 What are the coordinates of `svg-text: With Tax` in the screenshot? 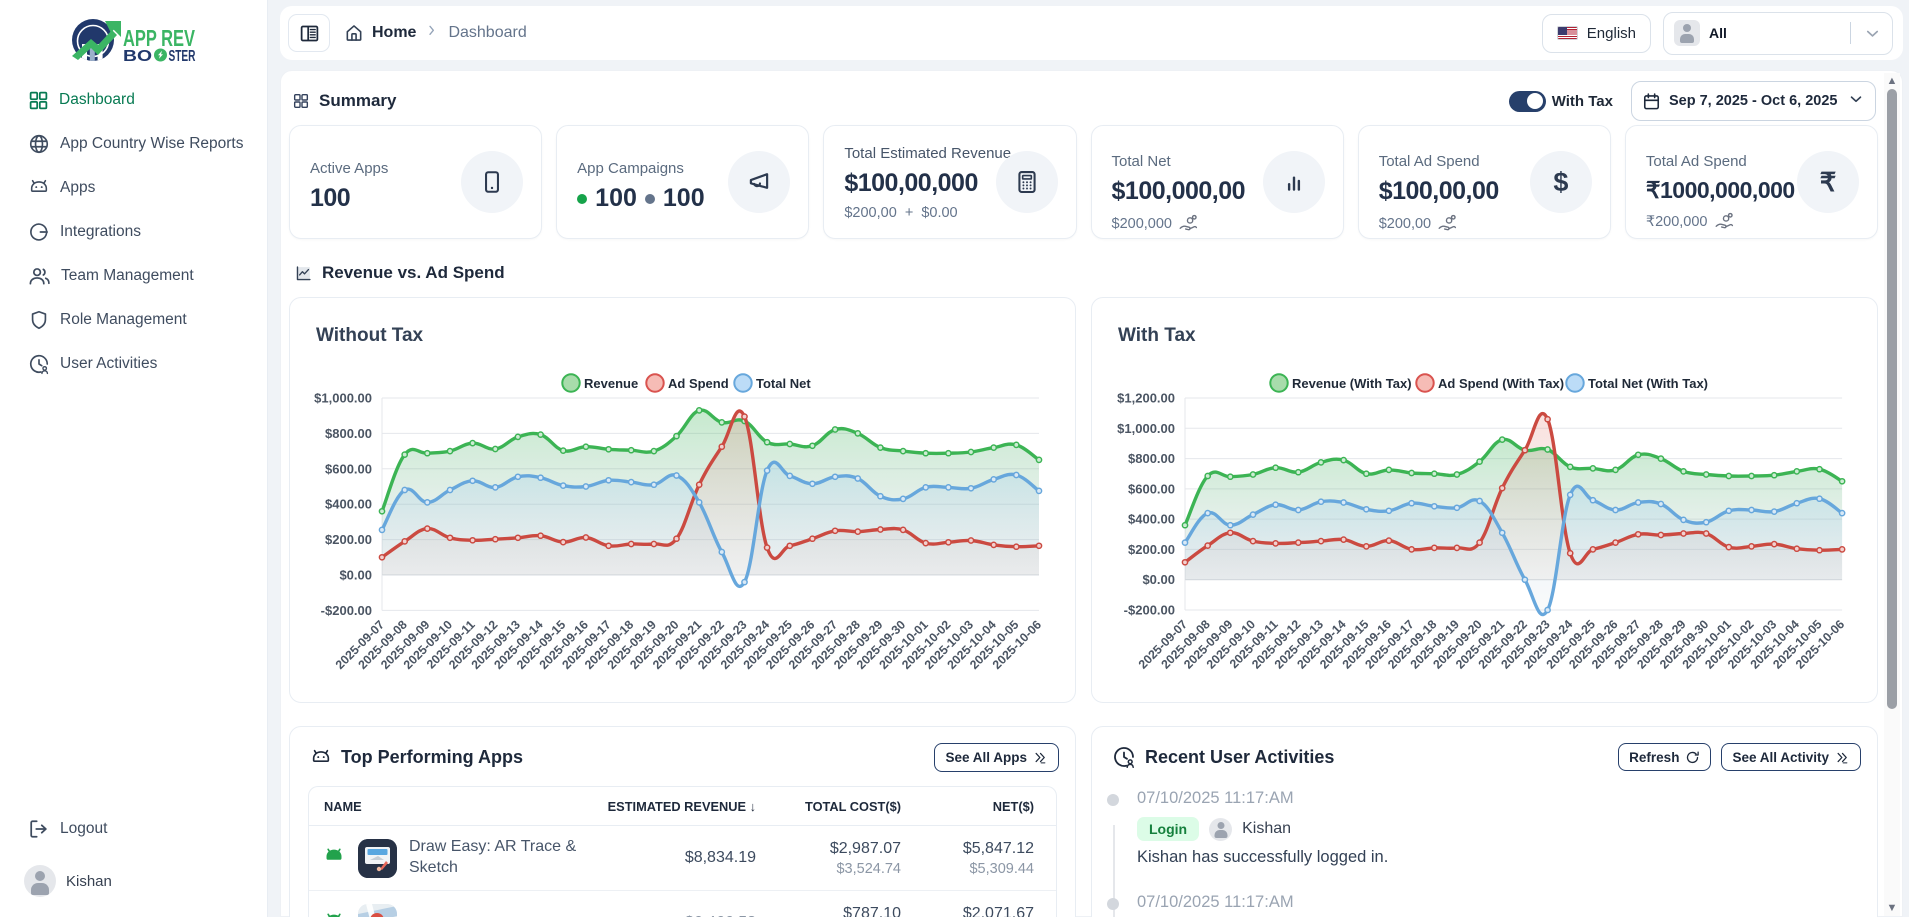 It's located at (1157, 335).